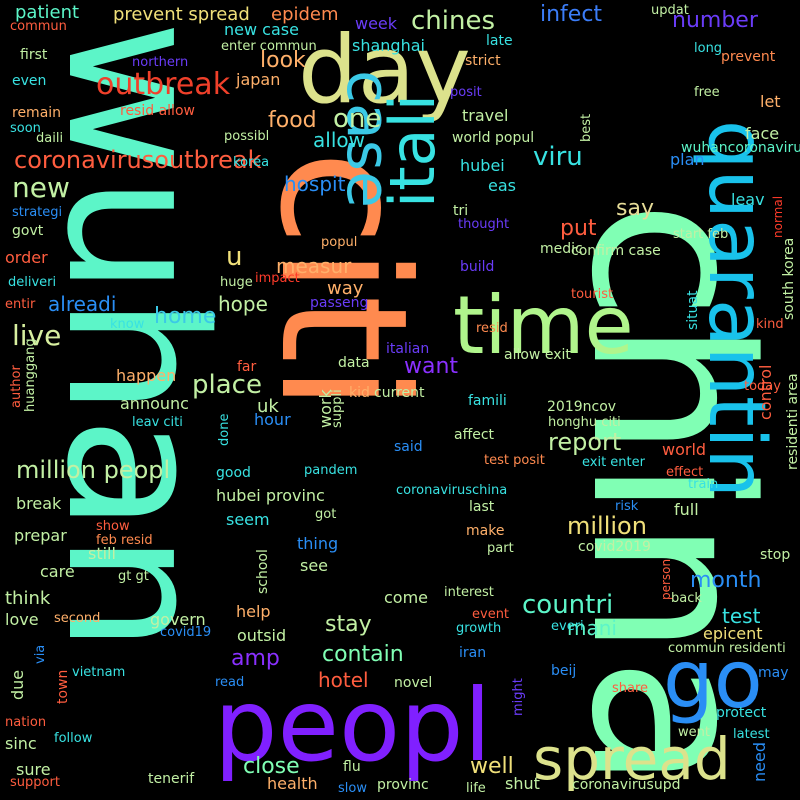 This screenshot has width=800, height=800. What do you see at coordinates (479, 628) in the screenshot?
I see `word-growth: growth` at bounding box center [479, 628].